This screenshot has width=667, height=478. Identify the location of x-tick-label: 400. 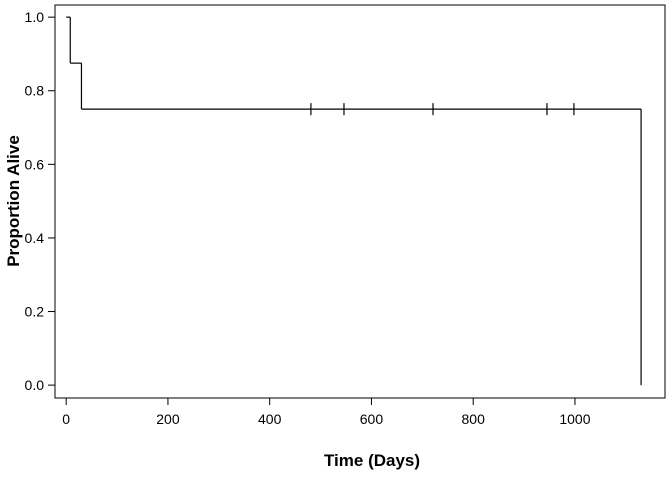
(270, 419).